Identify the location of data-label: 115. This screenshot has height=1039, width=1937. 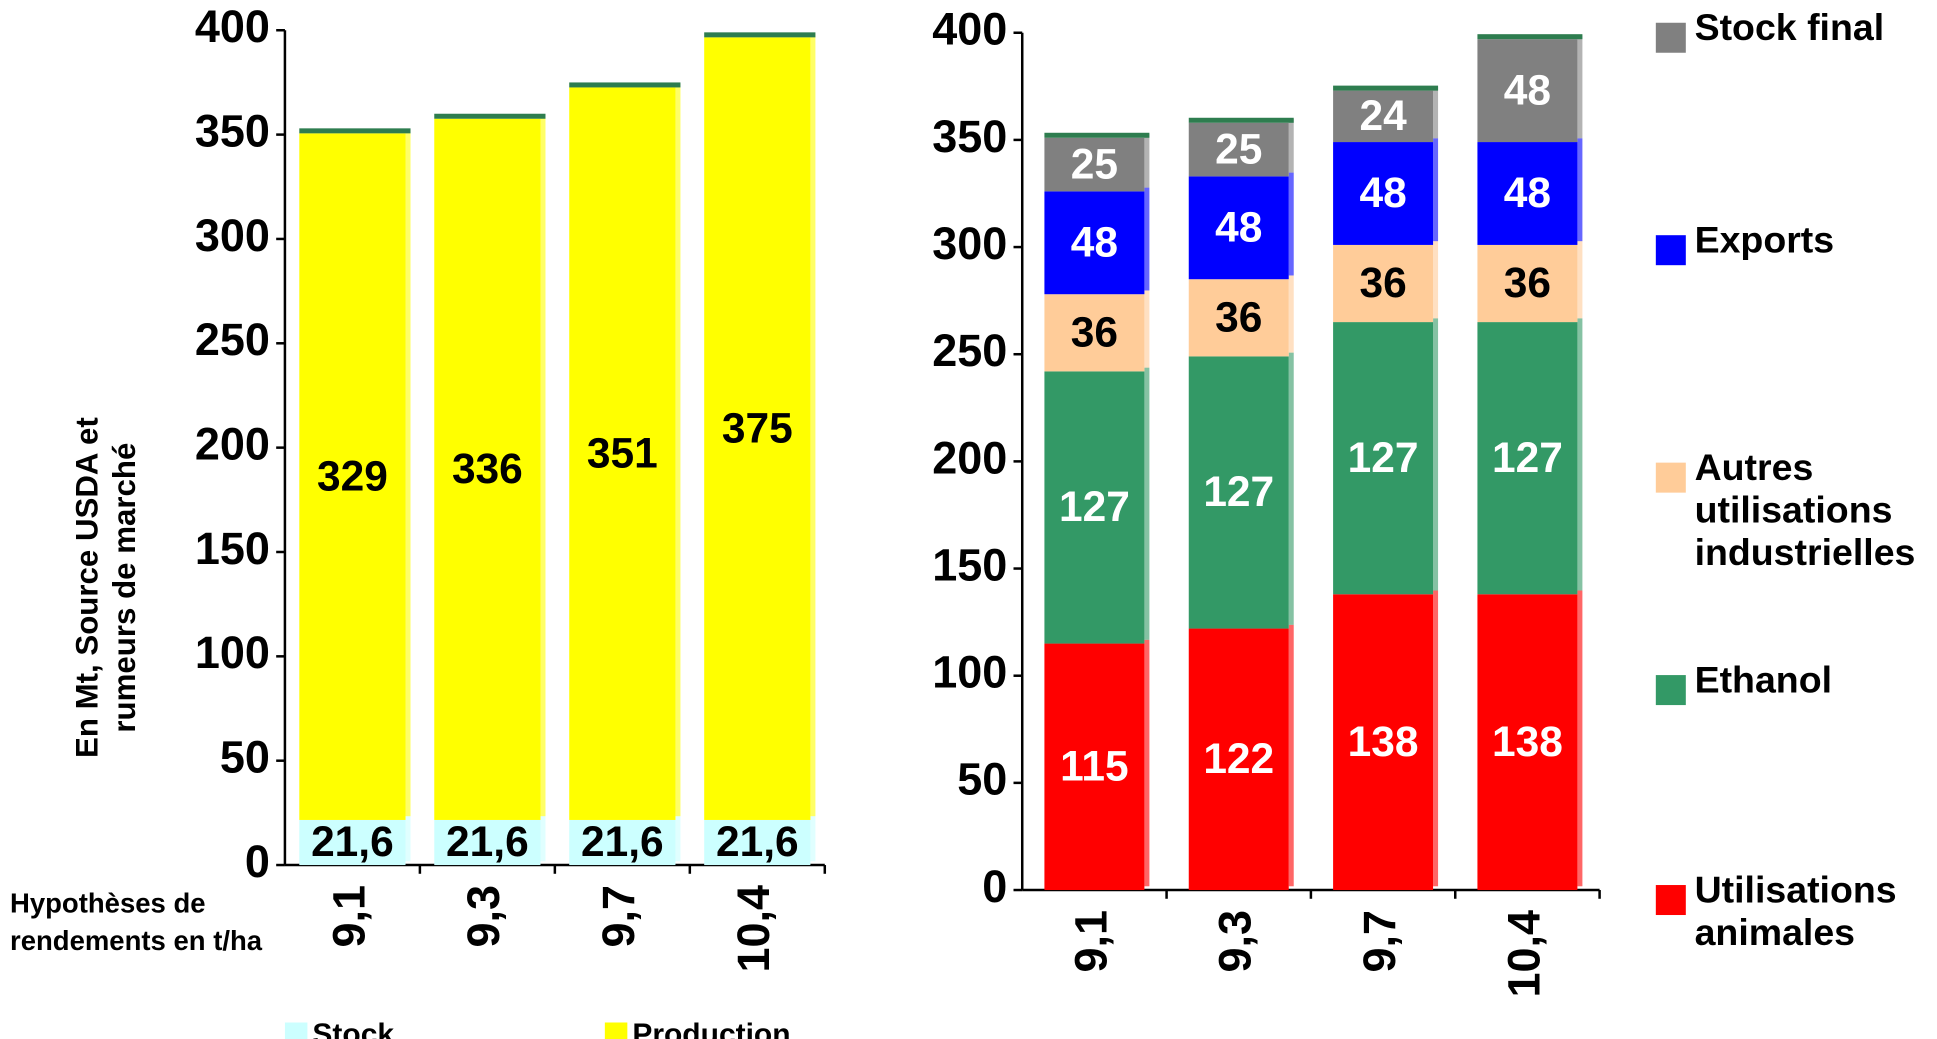
(1094, 767).